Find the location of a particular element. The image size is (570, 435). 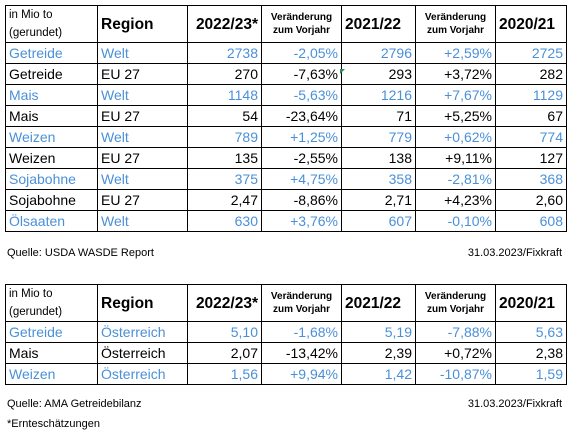

table-row: Mais EU 27 54 -23,64% 71 +5,25% 67 is located at coordinates (286, 116).